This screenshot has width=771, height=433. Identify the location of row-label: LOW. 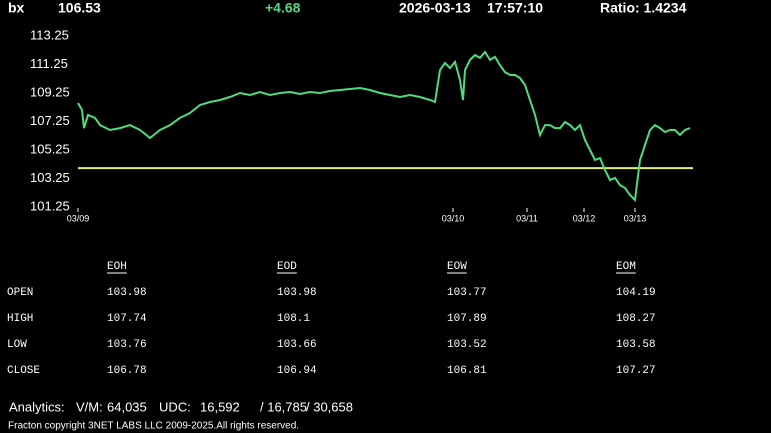
(17, 345).